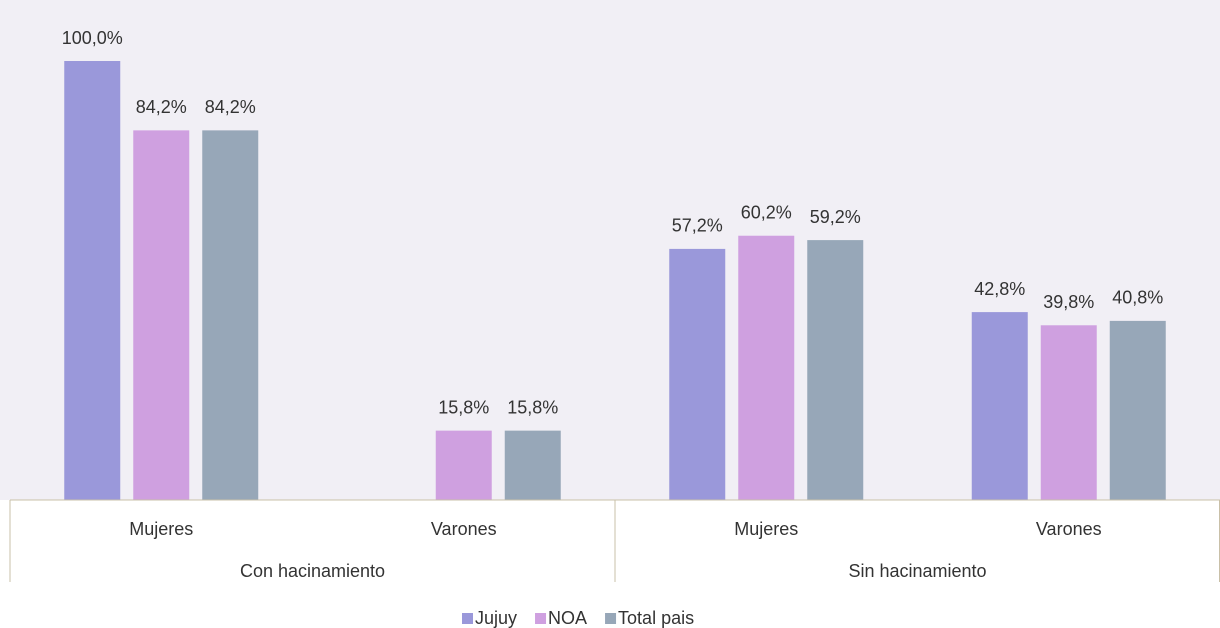 This screenshot has width=1220, height=628. Describe the element at coordinates (835, 217) in the screenshot. I see `data-label: 59,2%` at that location.